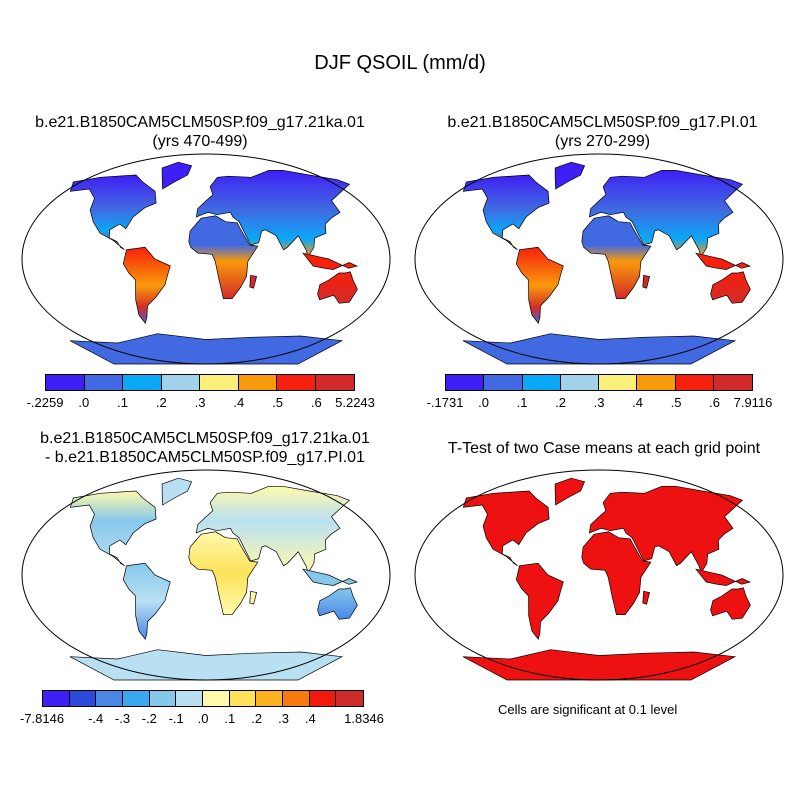 The image size is (800, 800). What do you see at coordinates (200, 122) in the screenshot?
I see `panel-1-title-line1: b.e21.B1850CAM5CLM50SP.f09_g17.21ka.01` at bounding box center [200, 122].